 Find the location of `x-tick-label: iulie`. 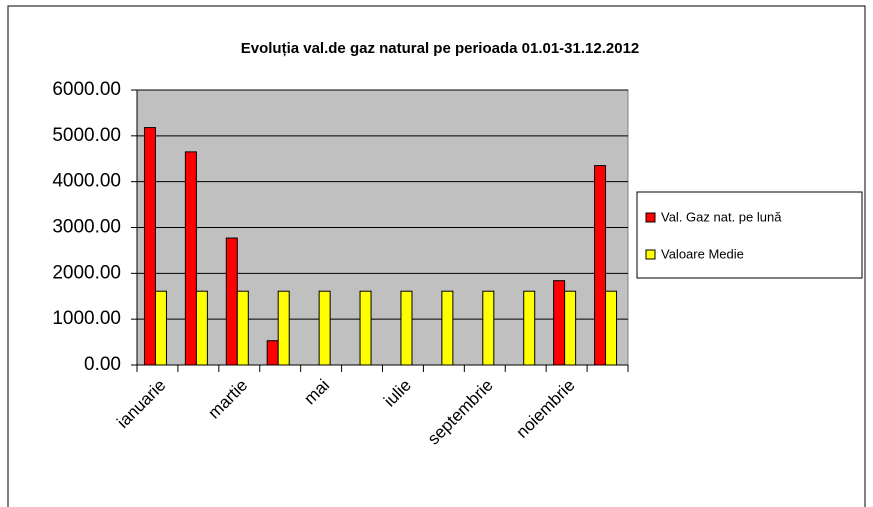

x-tick-label: iulie is located at coordinates (397, 393).